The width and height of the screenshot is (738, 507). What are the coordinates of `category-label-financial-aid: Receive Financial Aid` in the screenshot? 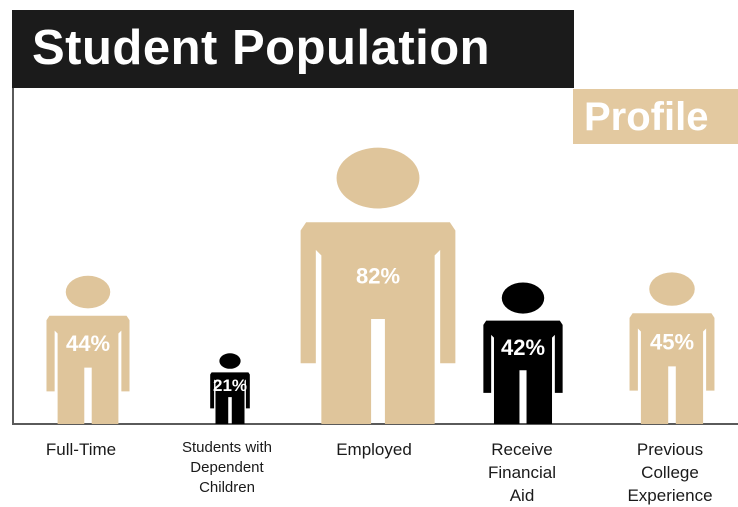 It's located at (522, 472).